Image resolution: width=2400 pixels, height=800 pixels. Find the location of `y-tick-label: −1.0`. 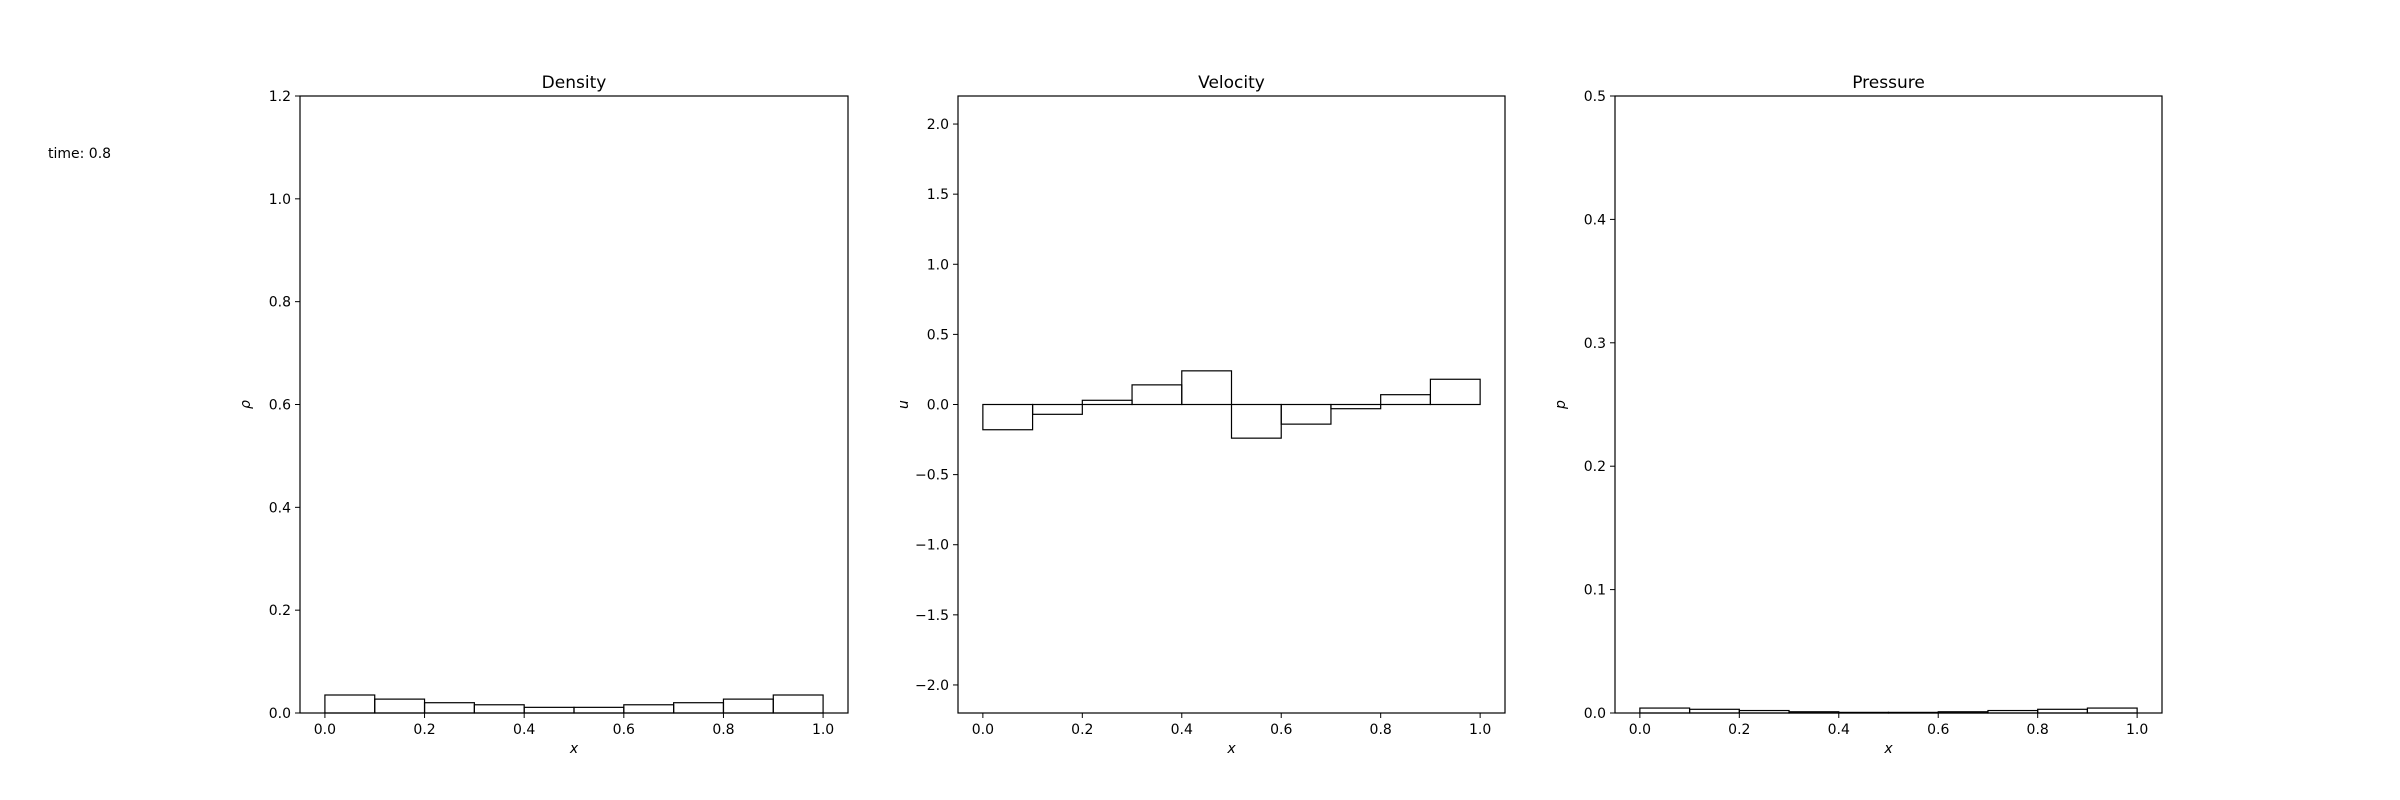

y-tick-label: −1.0 is located at coordinates (932, 546).